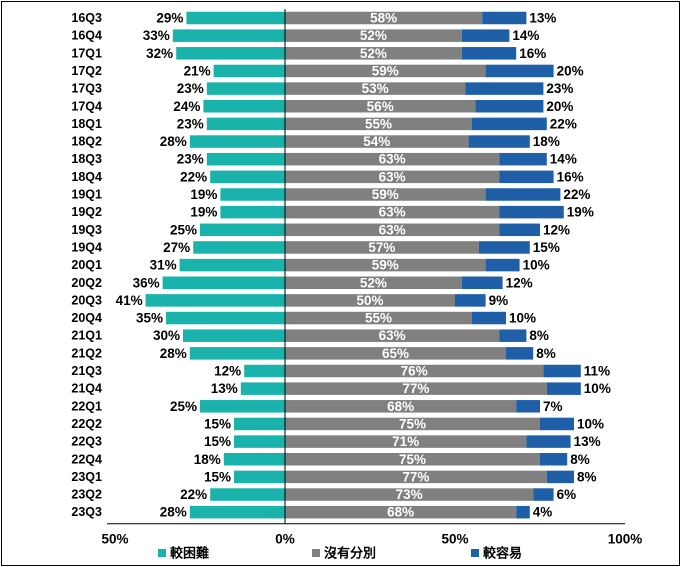 The image size is (681, 567). I want to click on category-label: 18Q3, so click(86, 159).